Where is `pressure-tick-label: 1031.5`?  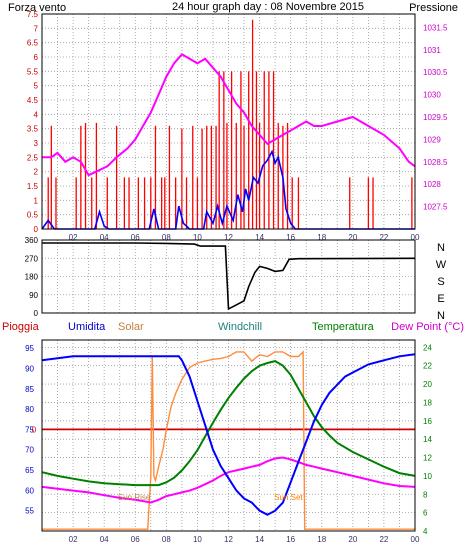 pressure-tick-label: 1031.5 is located at coordinates (435, 27).